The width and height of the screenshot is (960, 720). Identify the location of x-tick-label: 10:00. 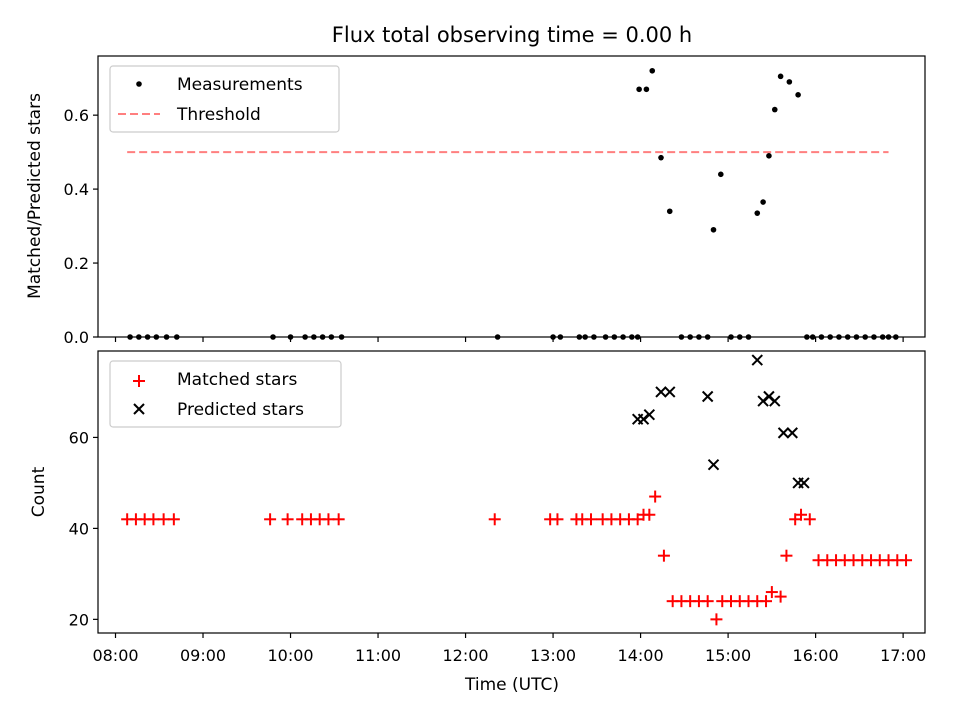
(290, 655).